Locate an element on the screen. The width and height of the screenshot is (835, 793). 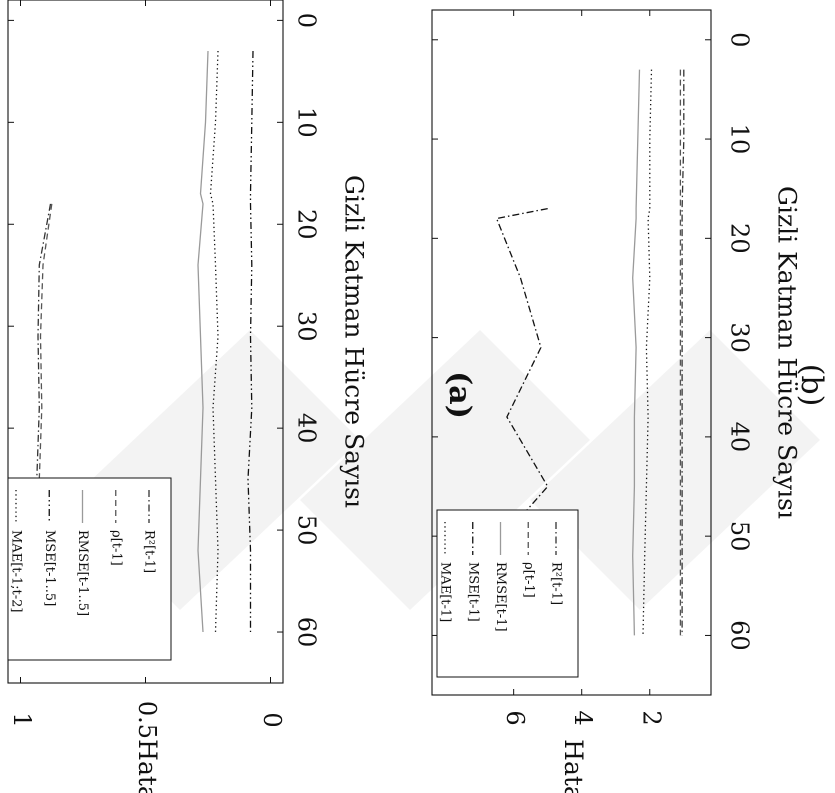
y-tick-label: 1 is located at coordinates (22, 719).